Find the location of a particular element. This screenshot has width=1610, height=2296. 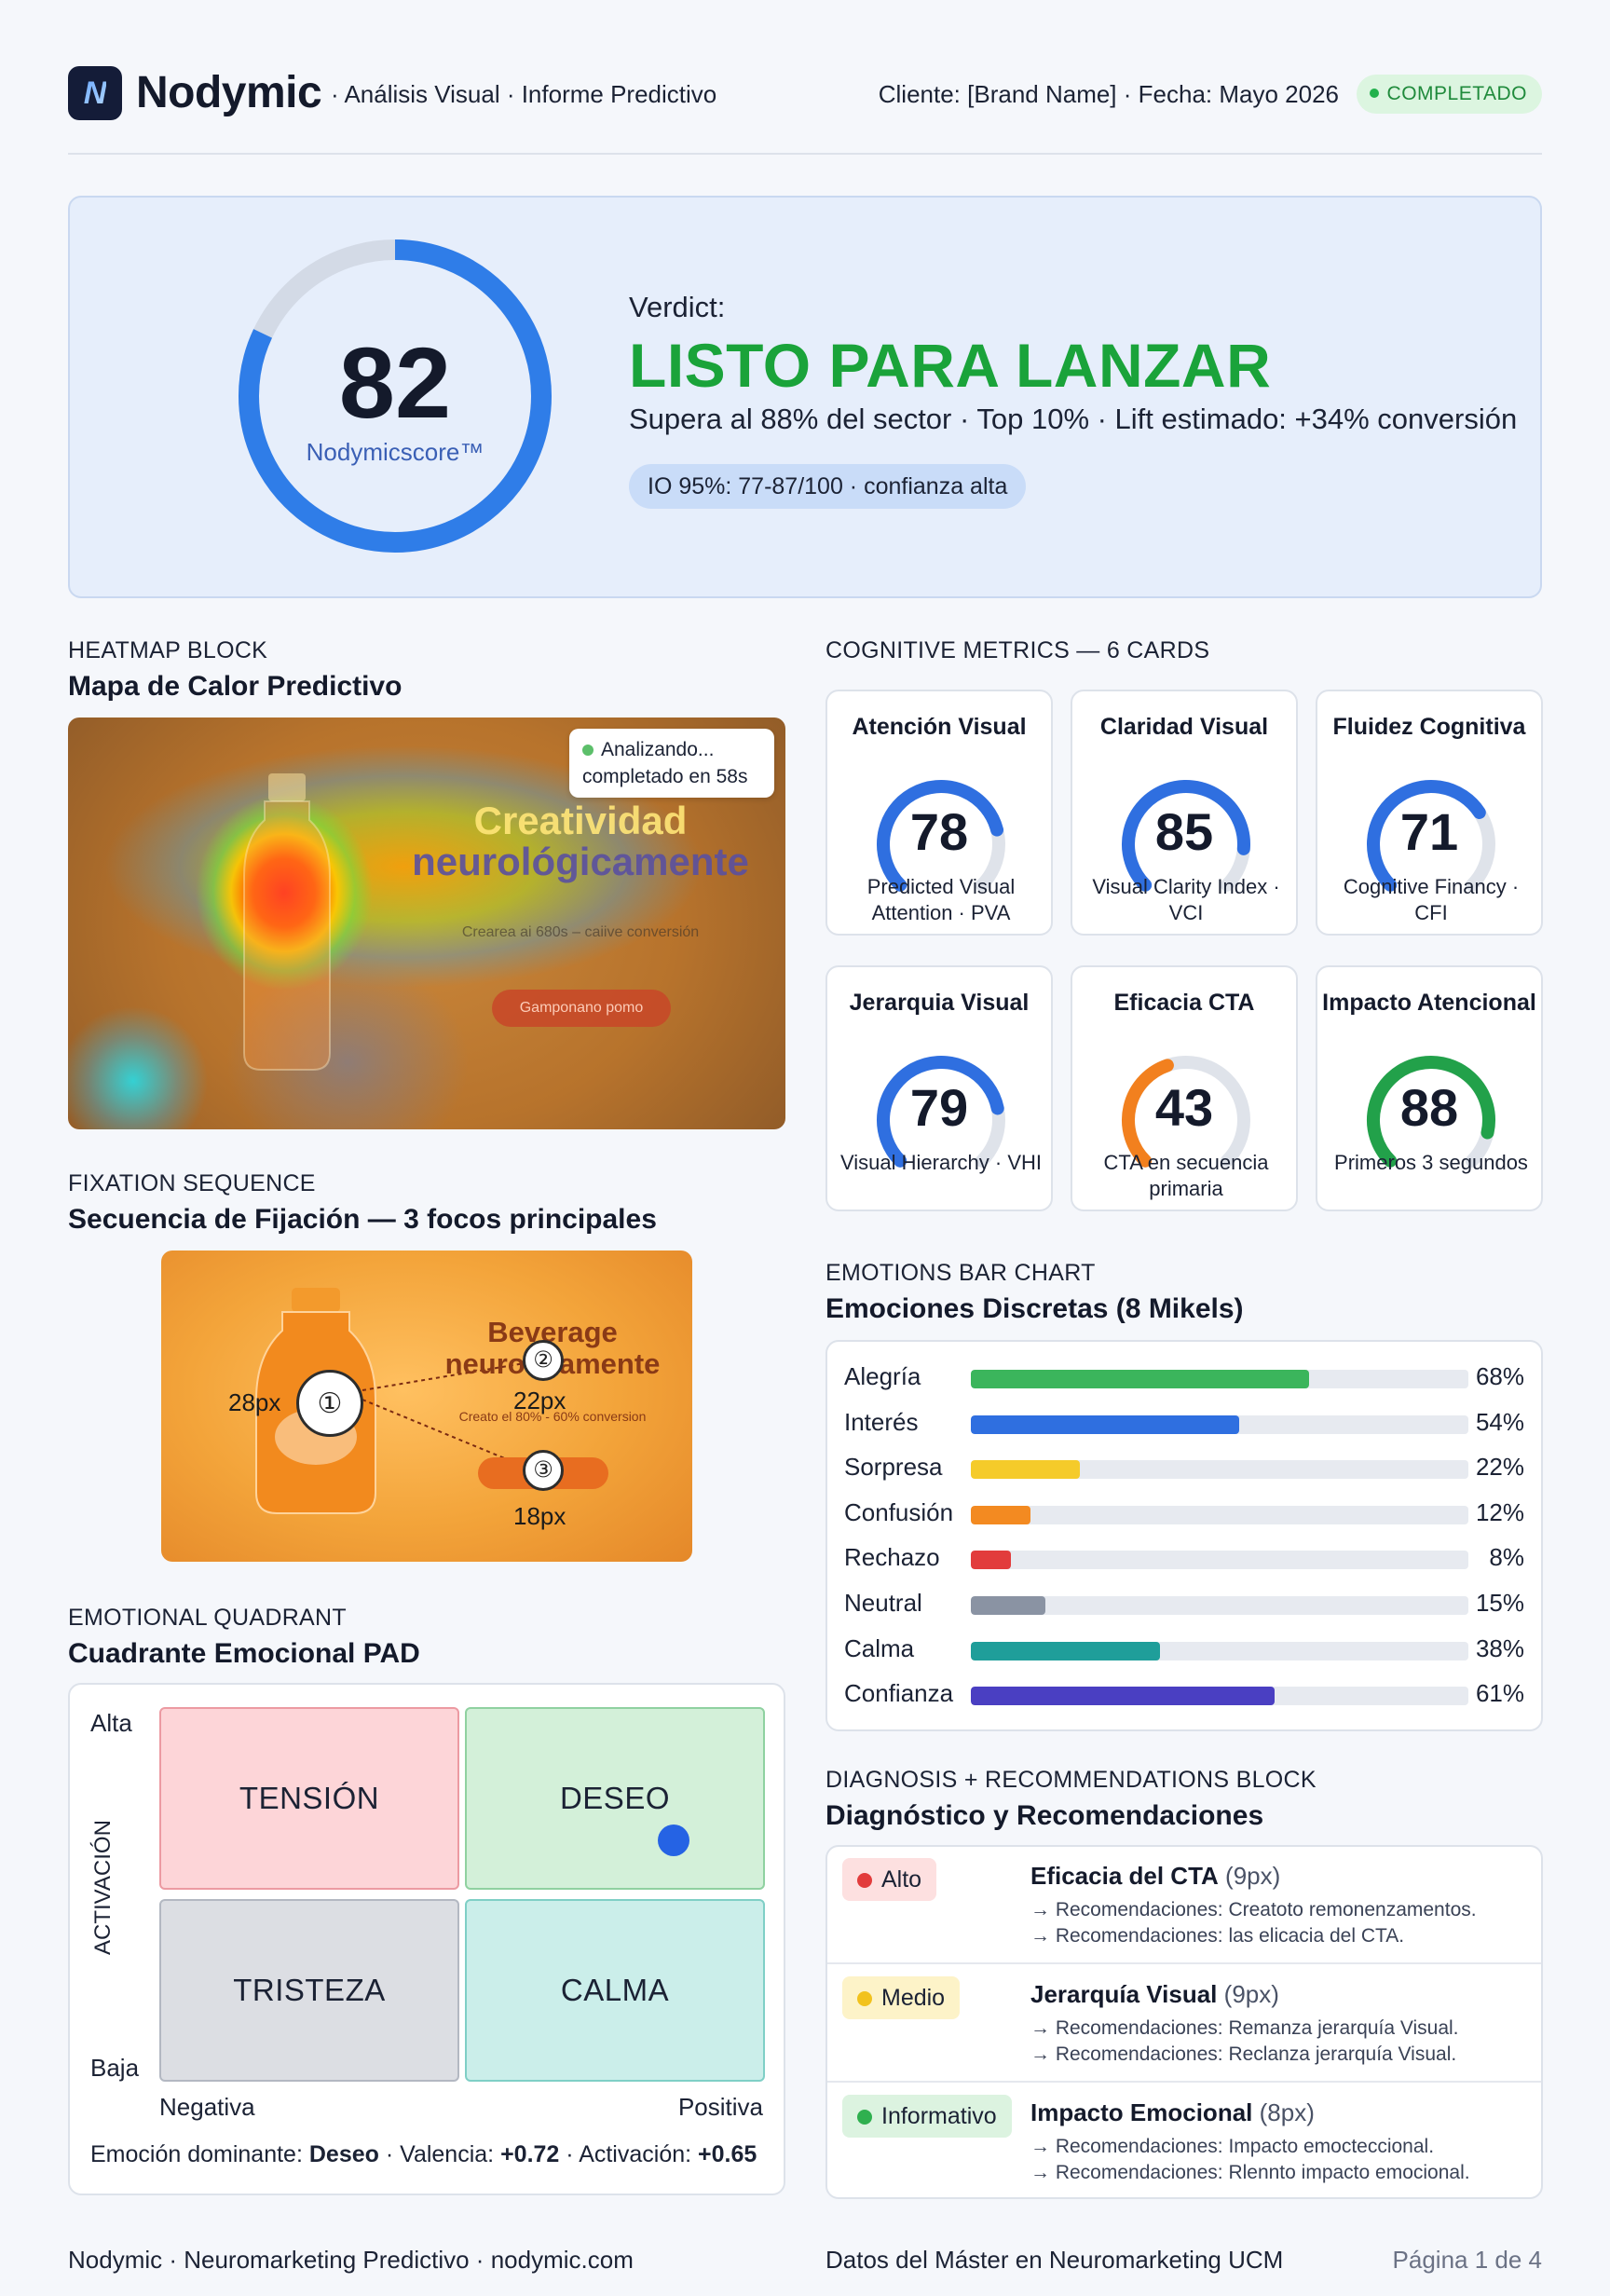

fixation-label-1: 28px is located at coordinates (254, 1402).